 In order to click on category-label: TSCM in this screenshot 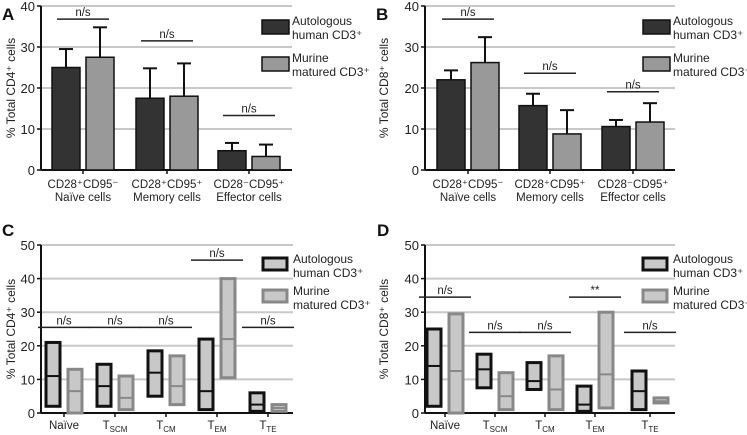, I will do `click(115, 427)`.